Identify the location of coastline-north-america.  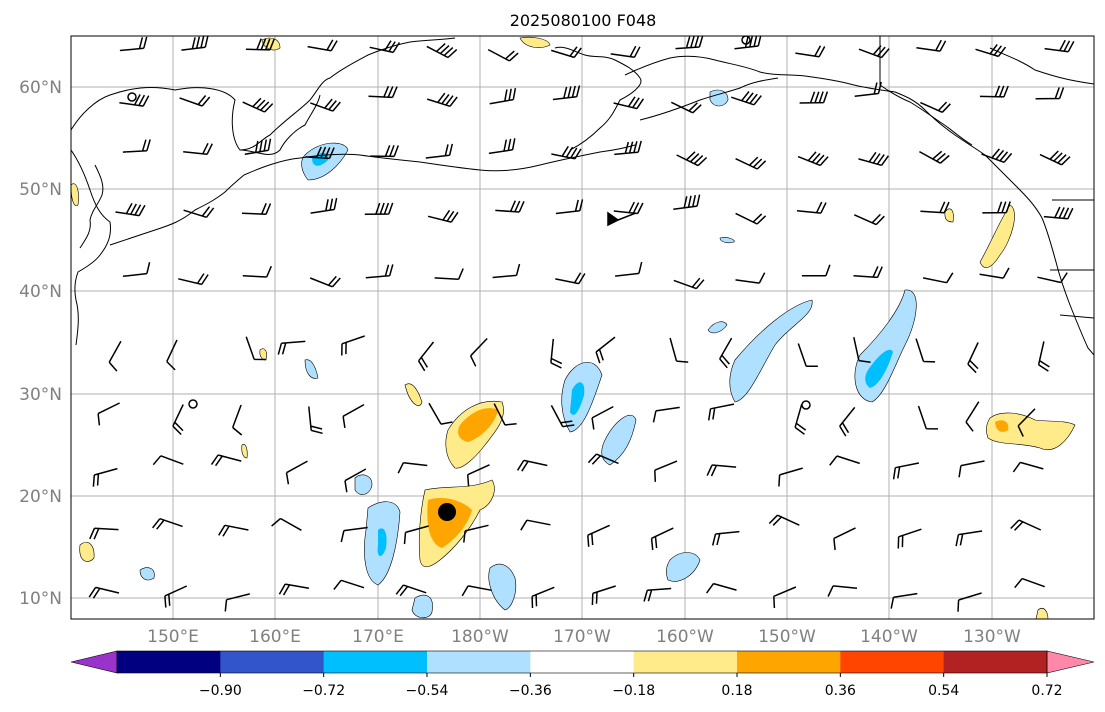
(1039, 255).